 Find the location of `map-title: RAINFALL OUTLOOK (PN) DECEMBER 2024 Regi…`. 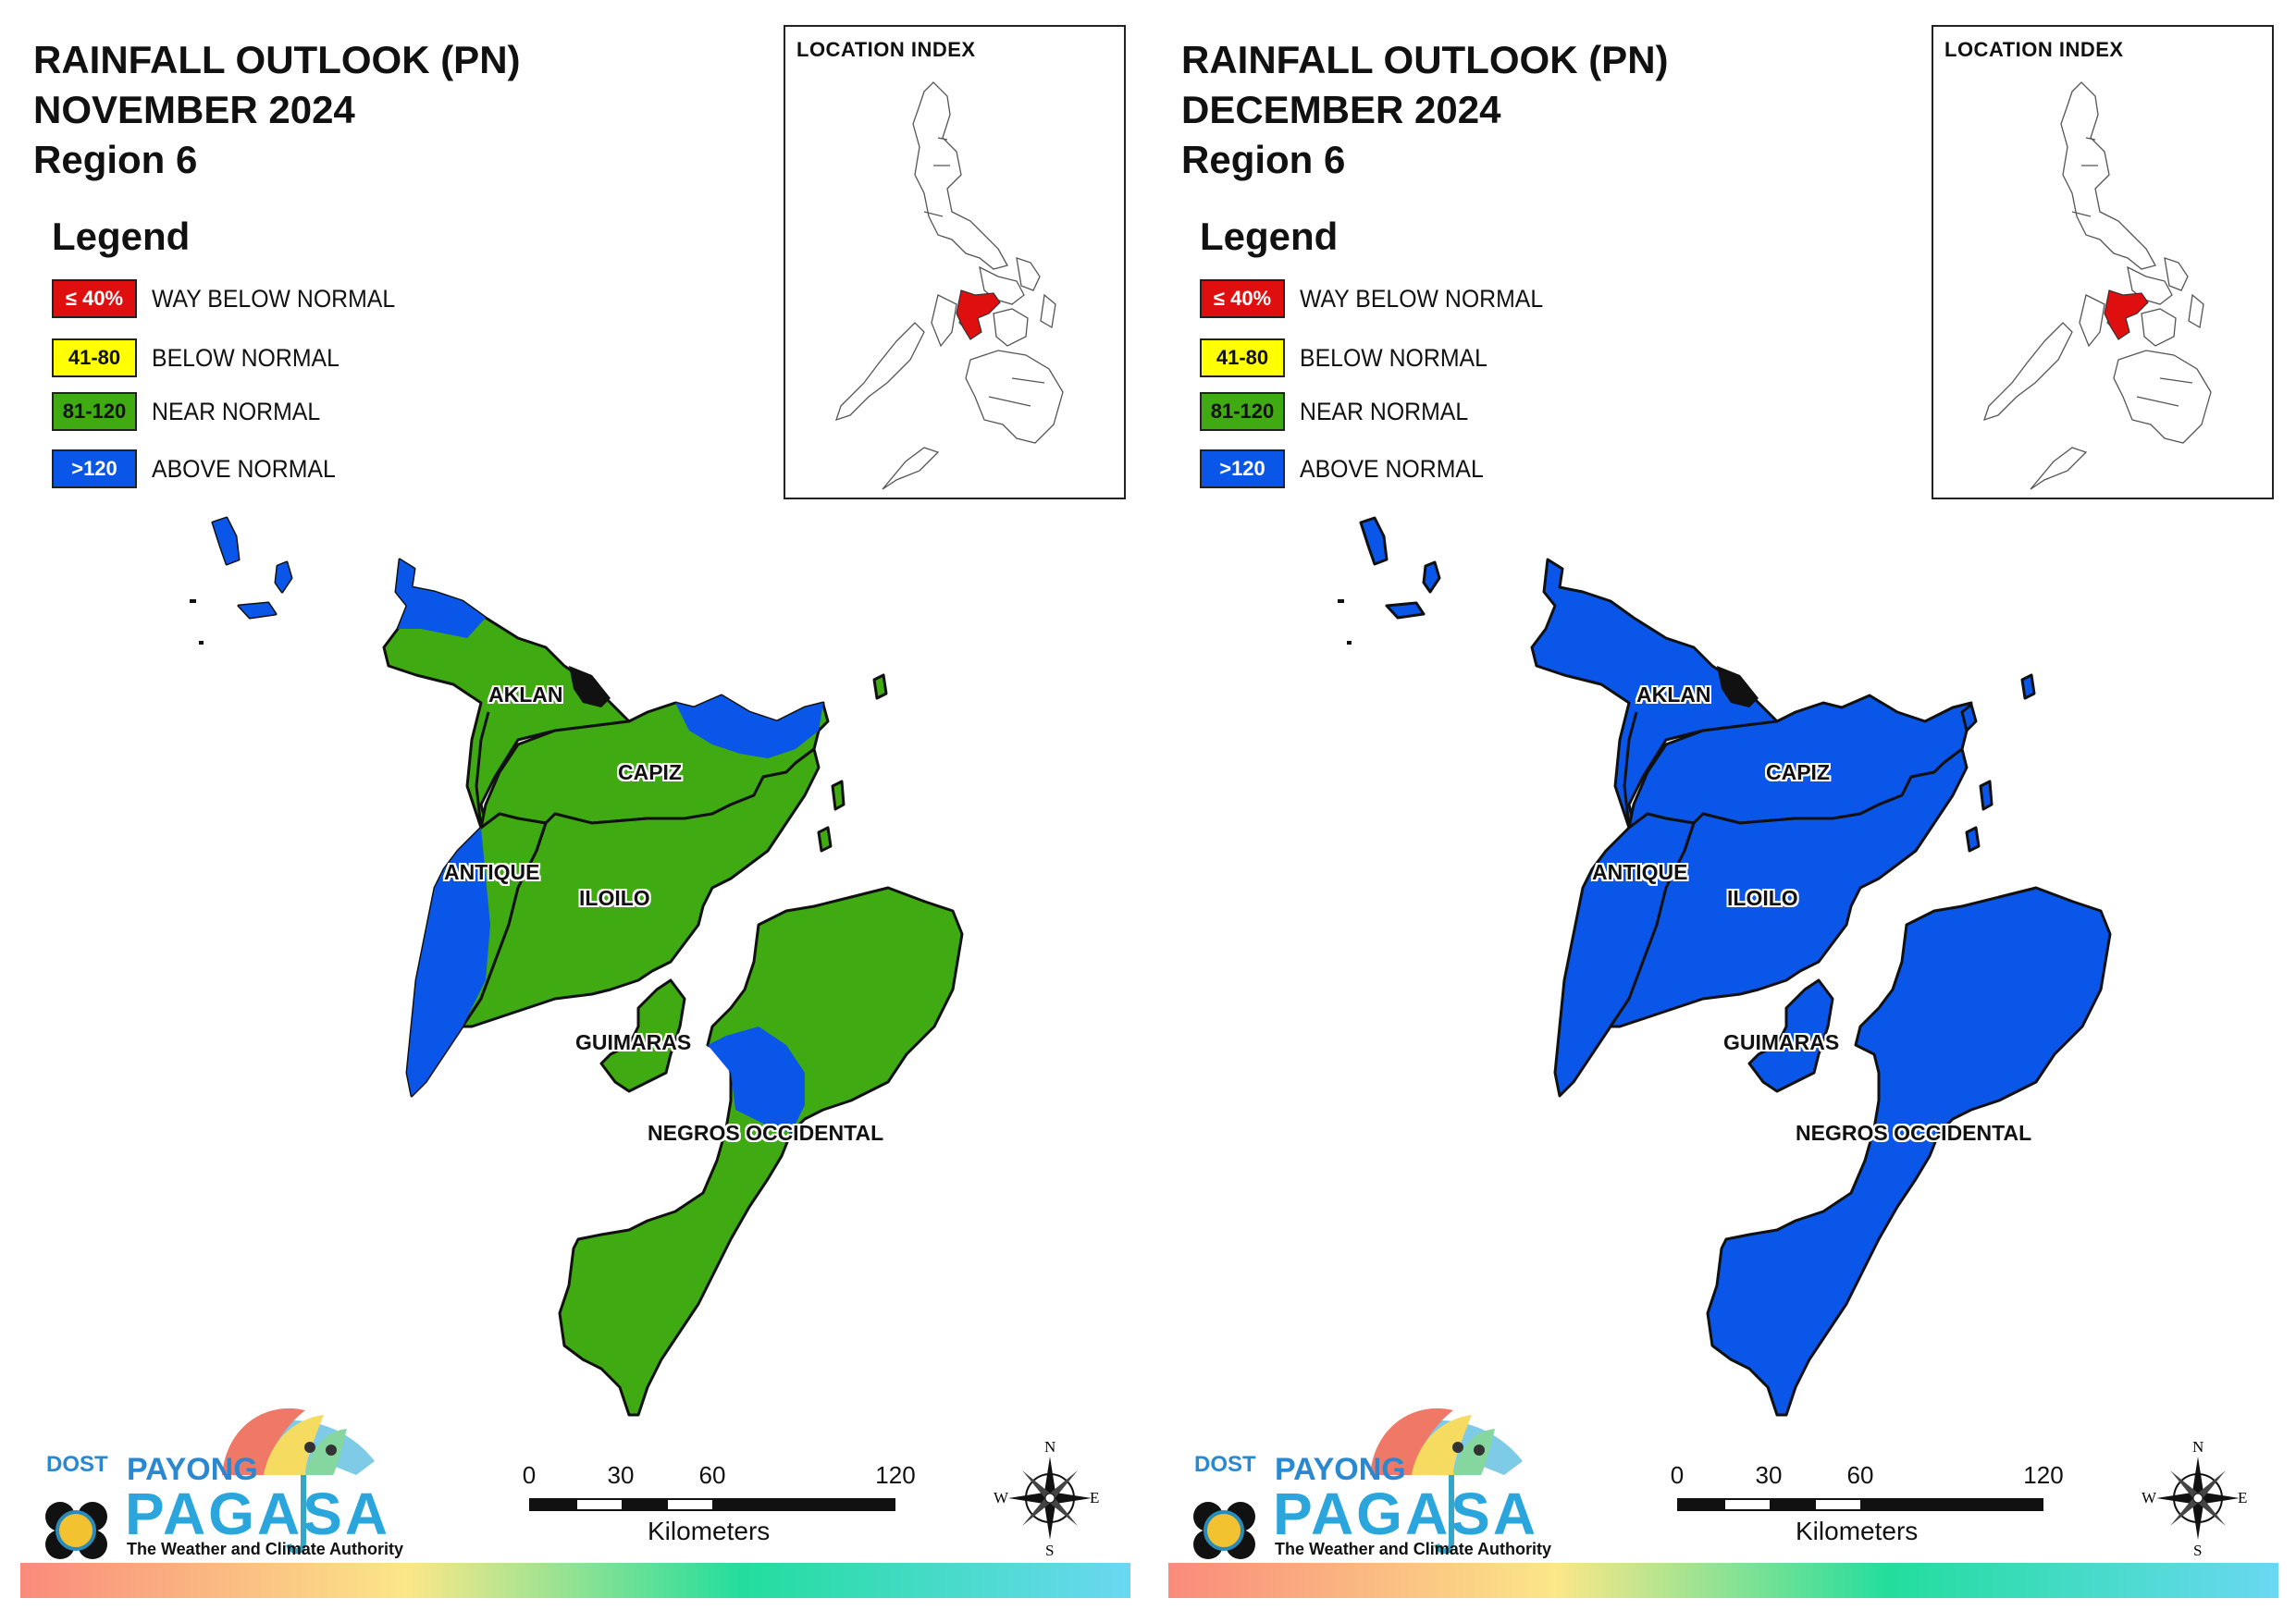

map-title: RAINFALL OUTLOOK (PN) DECEMBER 2024 Regi… is located at coordinates (1425, 110).